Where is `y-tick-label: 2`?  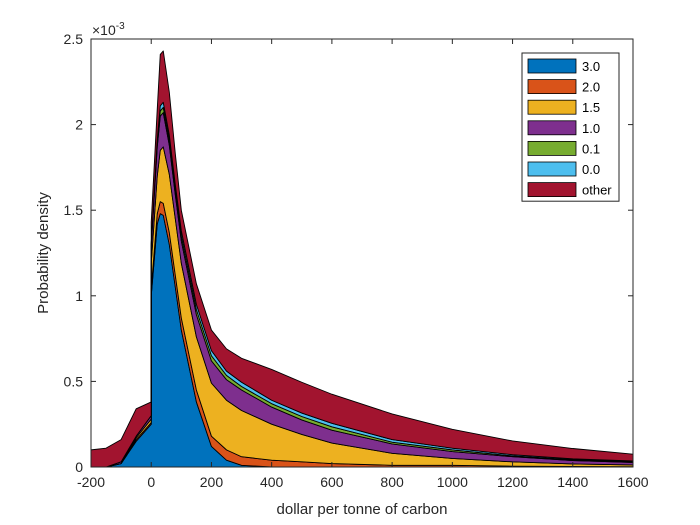 y-tick-label: 2 is located at coordinates (79, 125).